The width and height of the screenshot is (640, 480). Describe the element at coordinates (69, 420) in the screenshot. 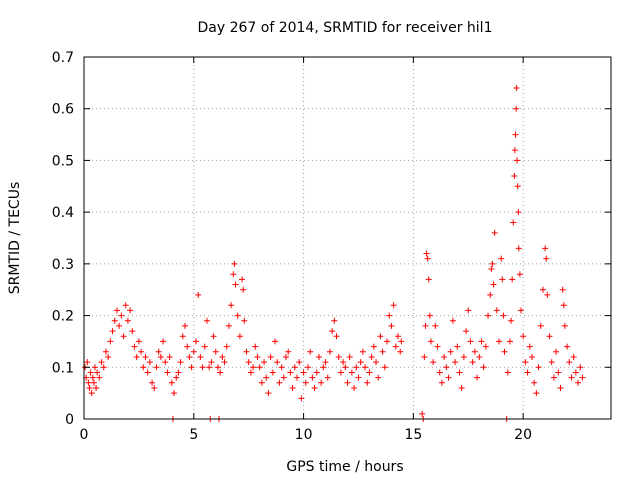

I see `y-tick-label: 0` at that location.